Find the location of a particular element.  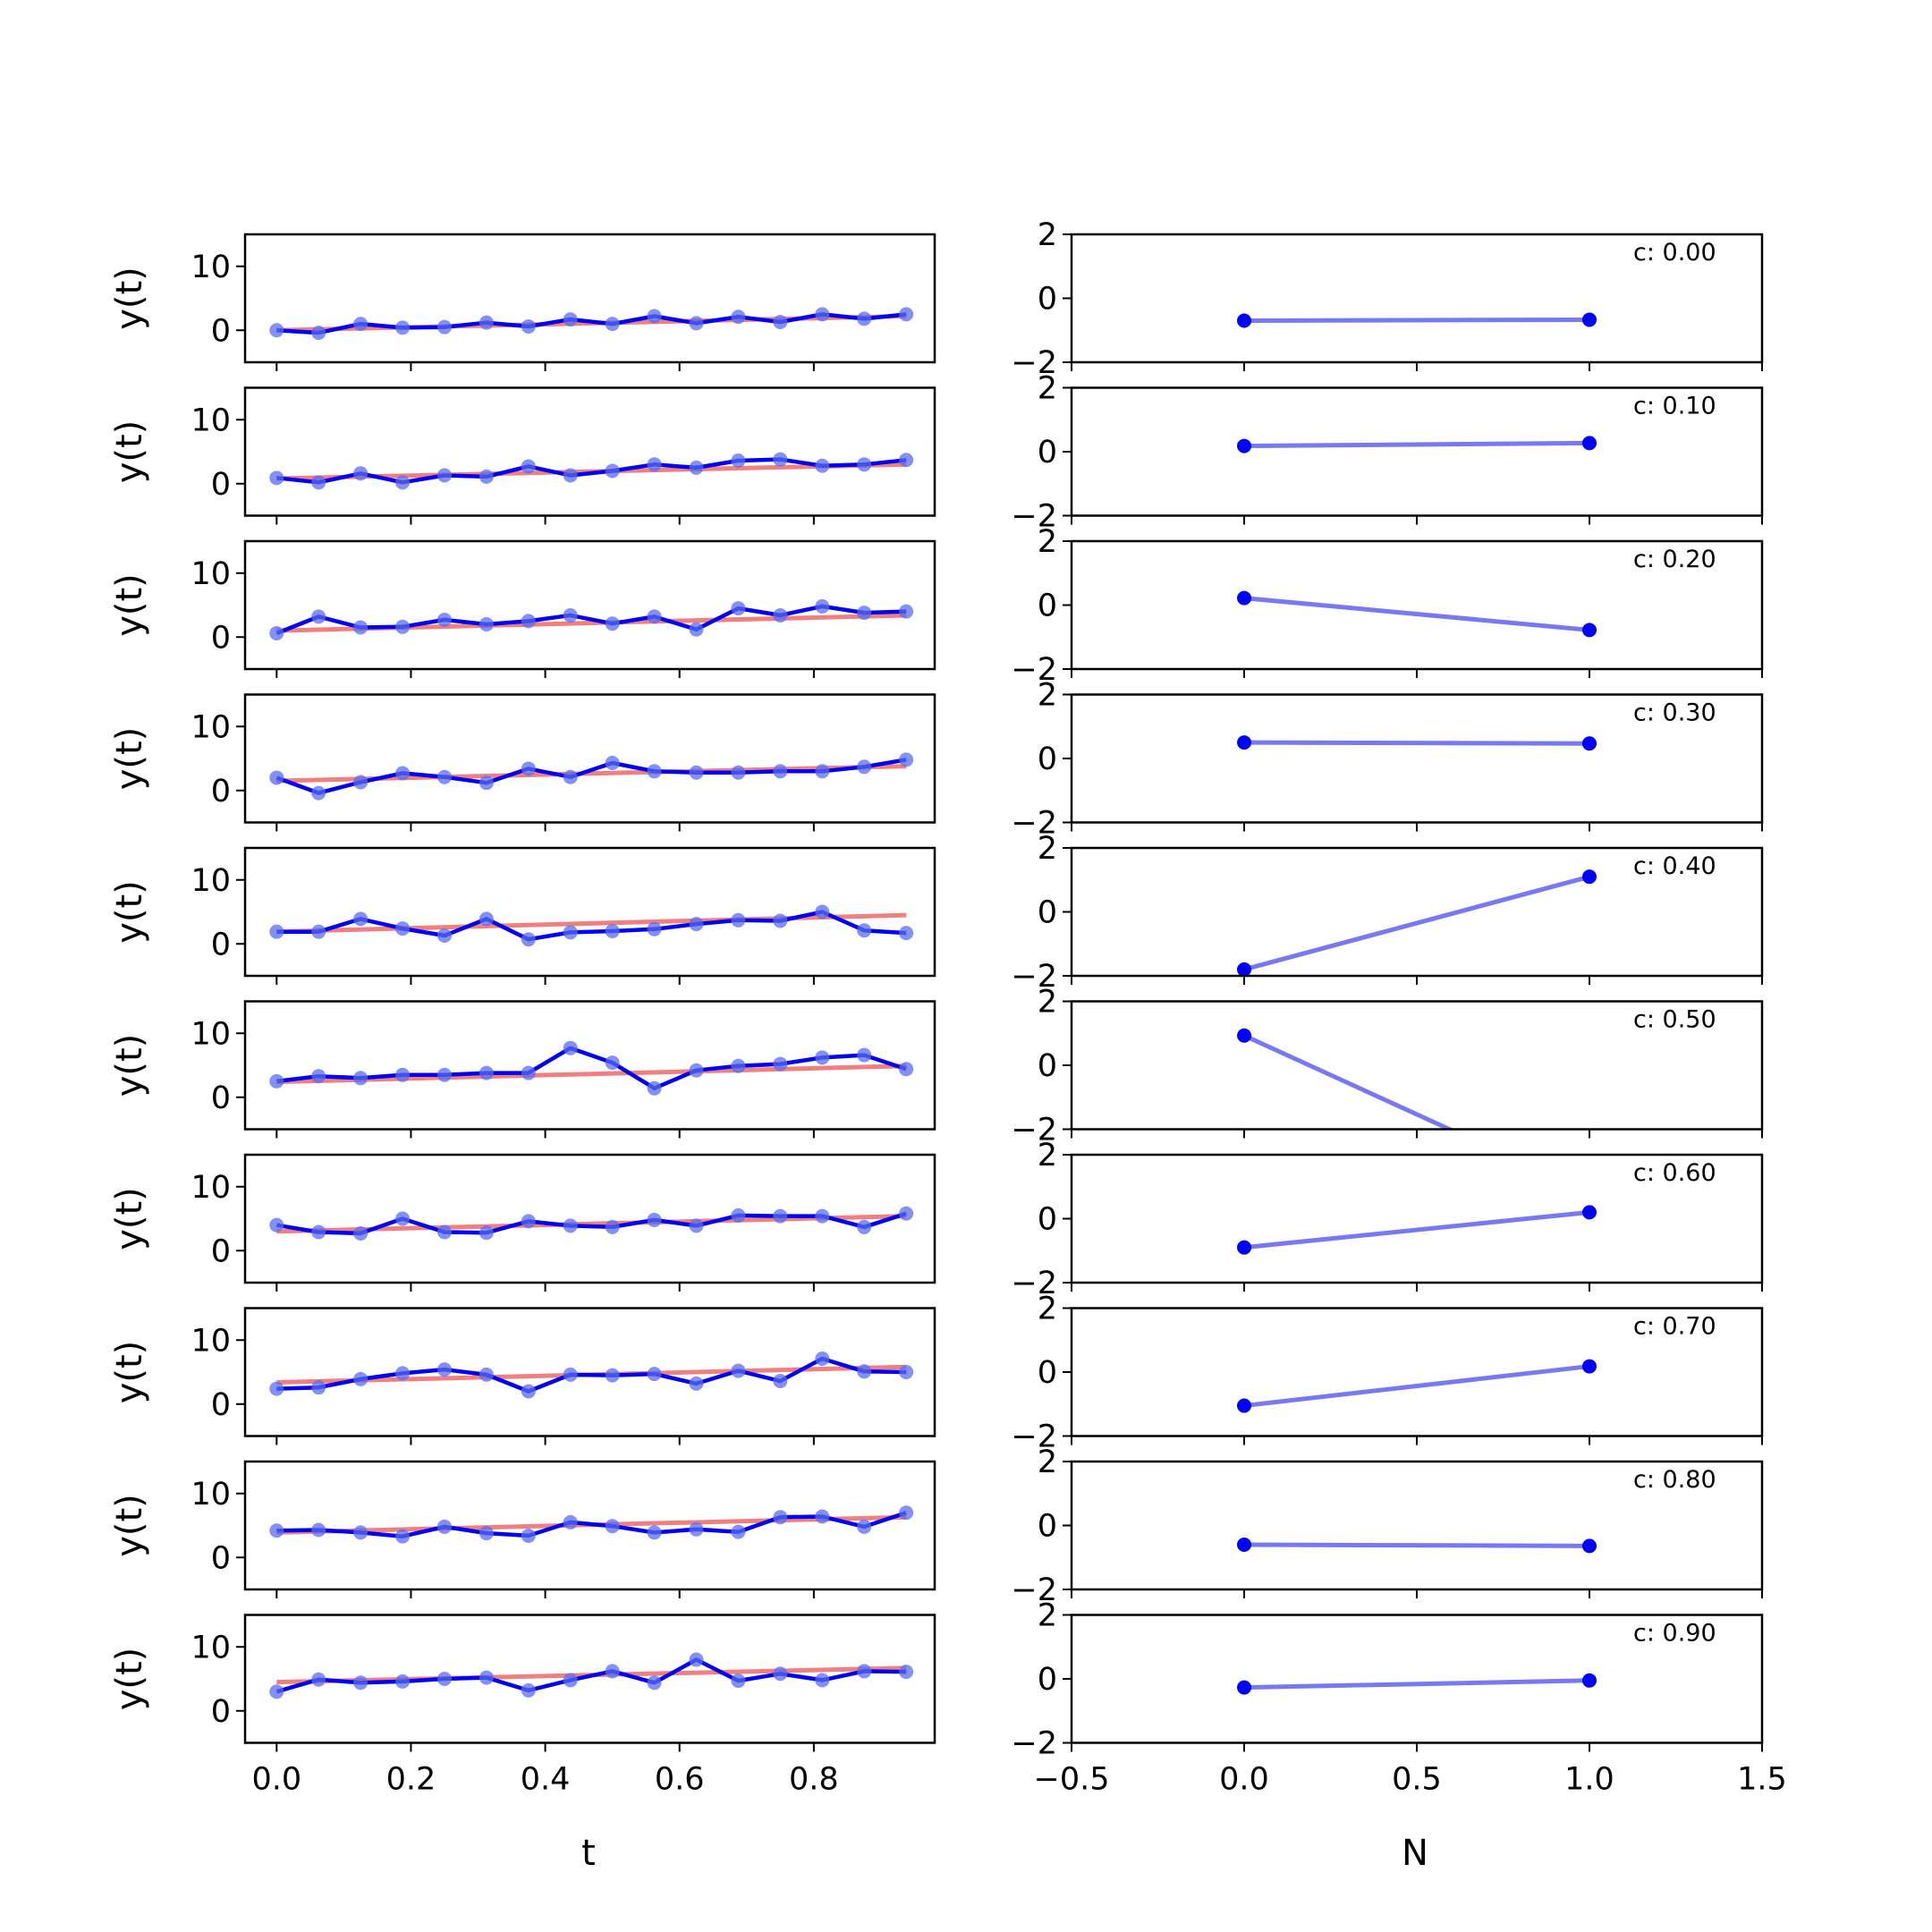

c-value-annotation: c: 0.80 is located at coordinates (1674, 1480).